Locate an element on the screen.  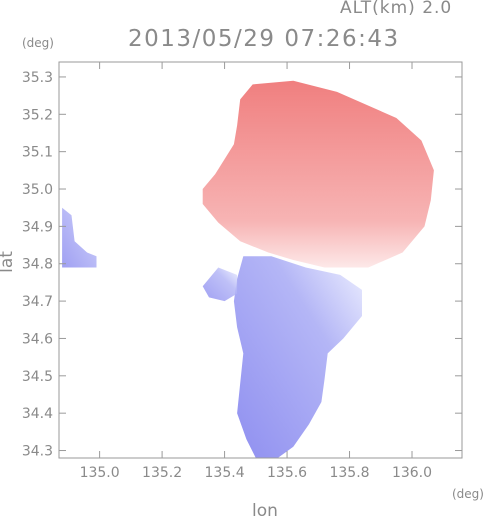
y-tick-label: 34.3 is located at coordinates (37, 452).